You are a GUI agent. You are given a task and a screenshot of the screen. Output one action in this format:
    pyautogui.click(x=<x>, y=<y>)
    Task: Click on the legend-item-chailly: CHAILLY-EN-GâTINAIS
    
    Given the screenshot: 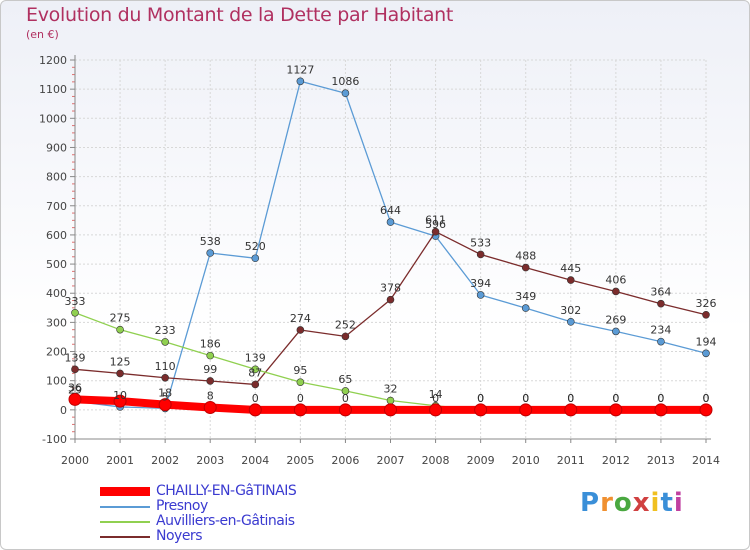 What is the action you would take?
    pyautogui.click(x=198, y=491)
    